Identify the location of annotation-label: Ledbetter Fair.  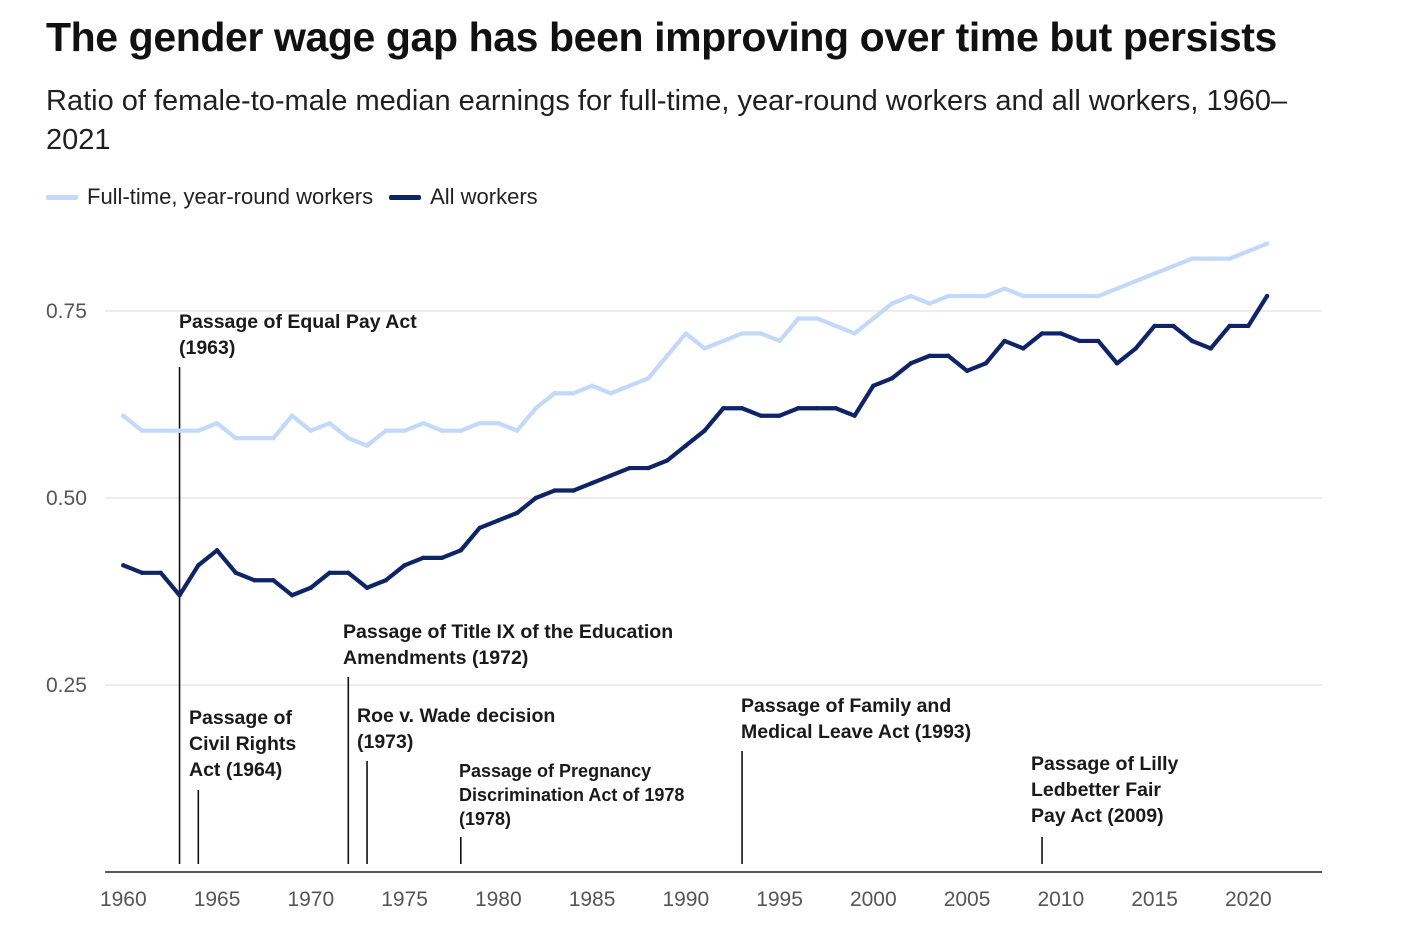
(1096, 790).